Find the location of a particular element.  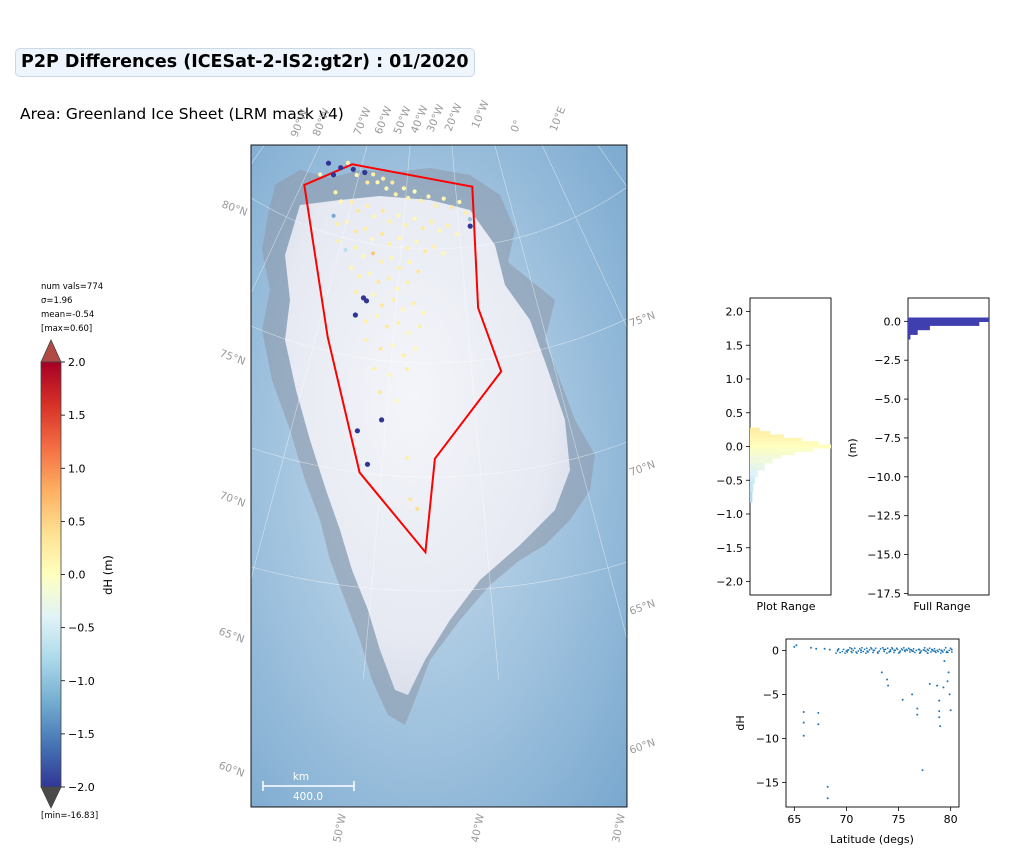

histogram-ytick-label: −5.0 is located at coordinates (887, 399).